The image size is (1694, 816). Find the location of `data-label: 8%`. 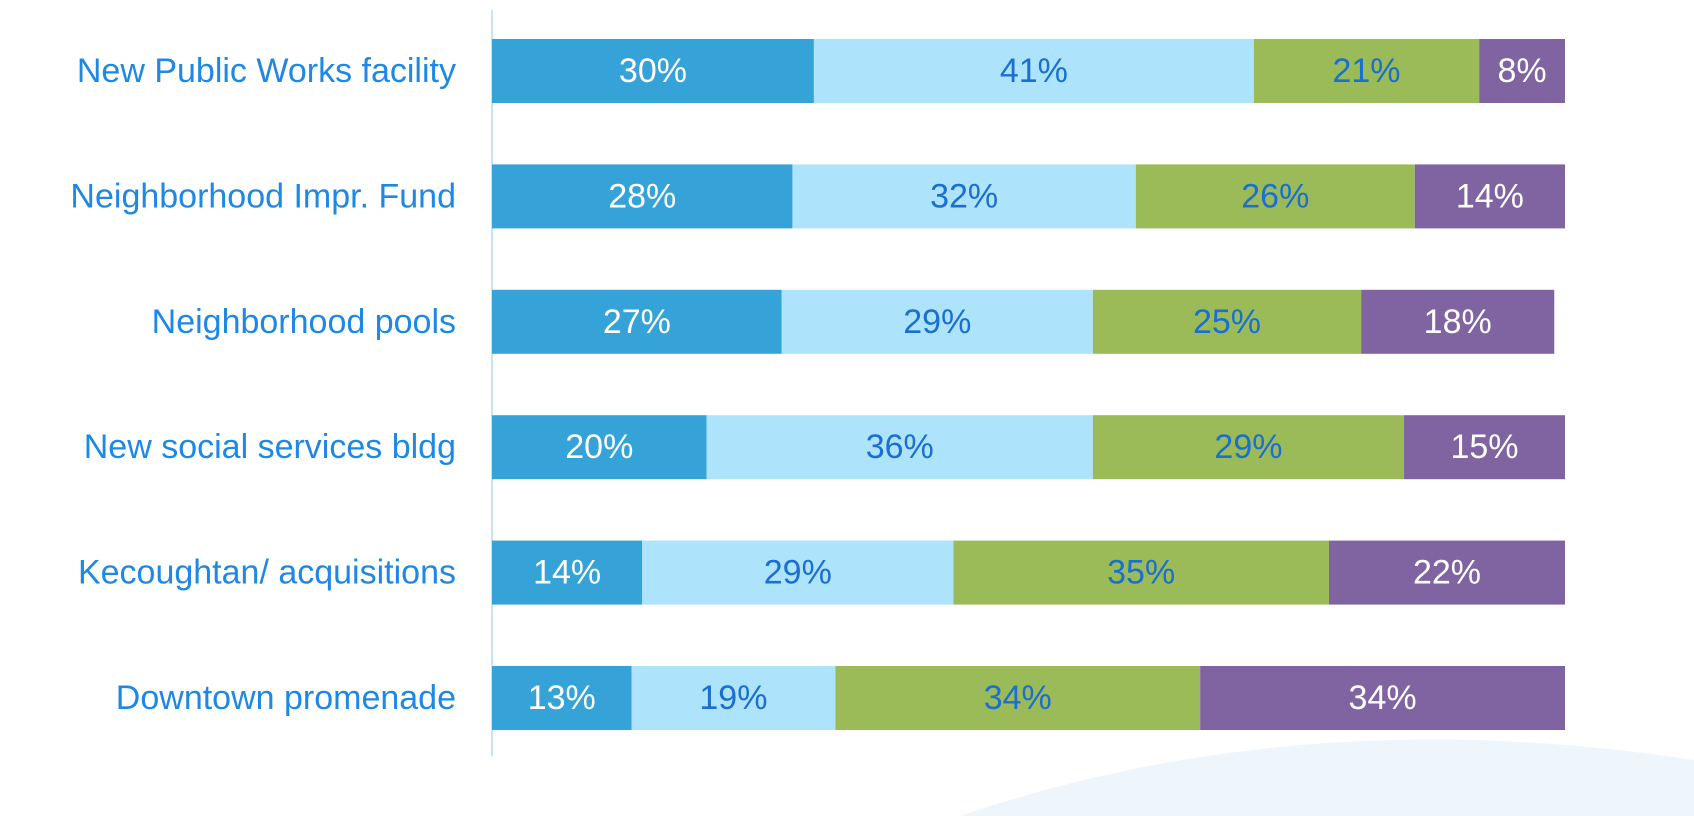

data-label: 8% is located at coordinates (1522, 71).